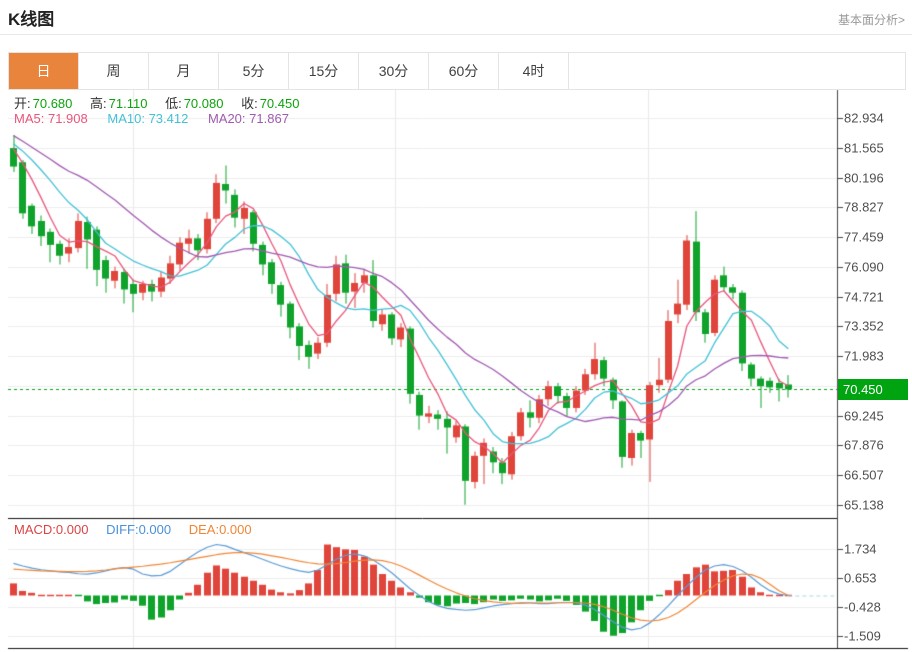 Image resolution: width=912 pixels, height=652 pixels. Describe the element at coordinates (51, 529) in the screenshot. I see `macd-value-readout: MACD:0.000` at that location.